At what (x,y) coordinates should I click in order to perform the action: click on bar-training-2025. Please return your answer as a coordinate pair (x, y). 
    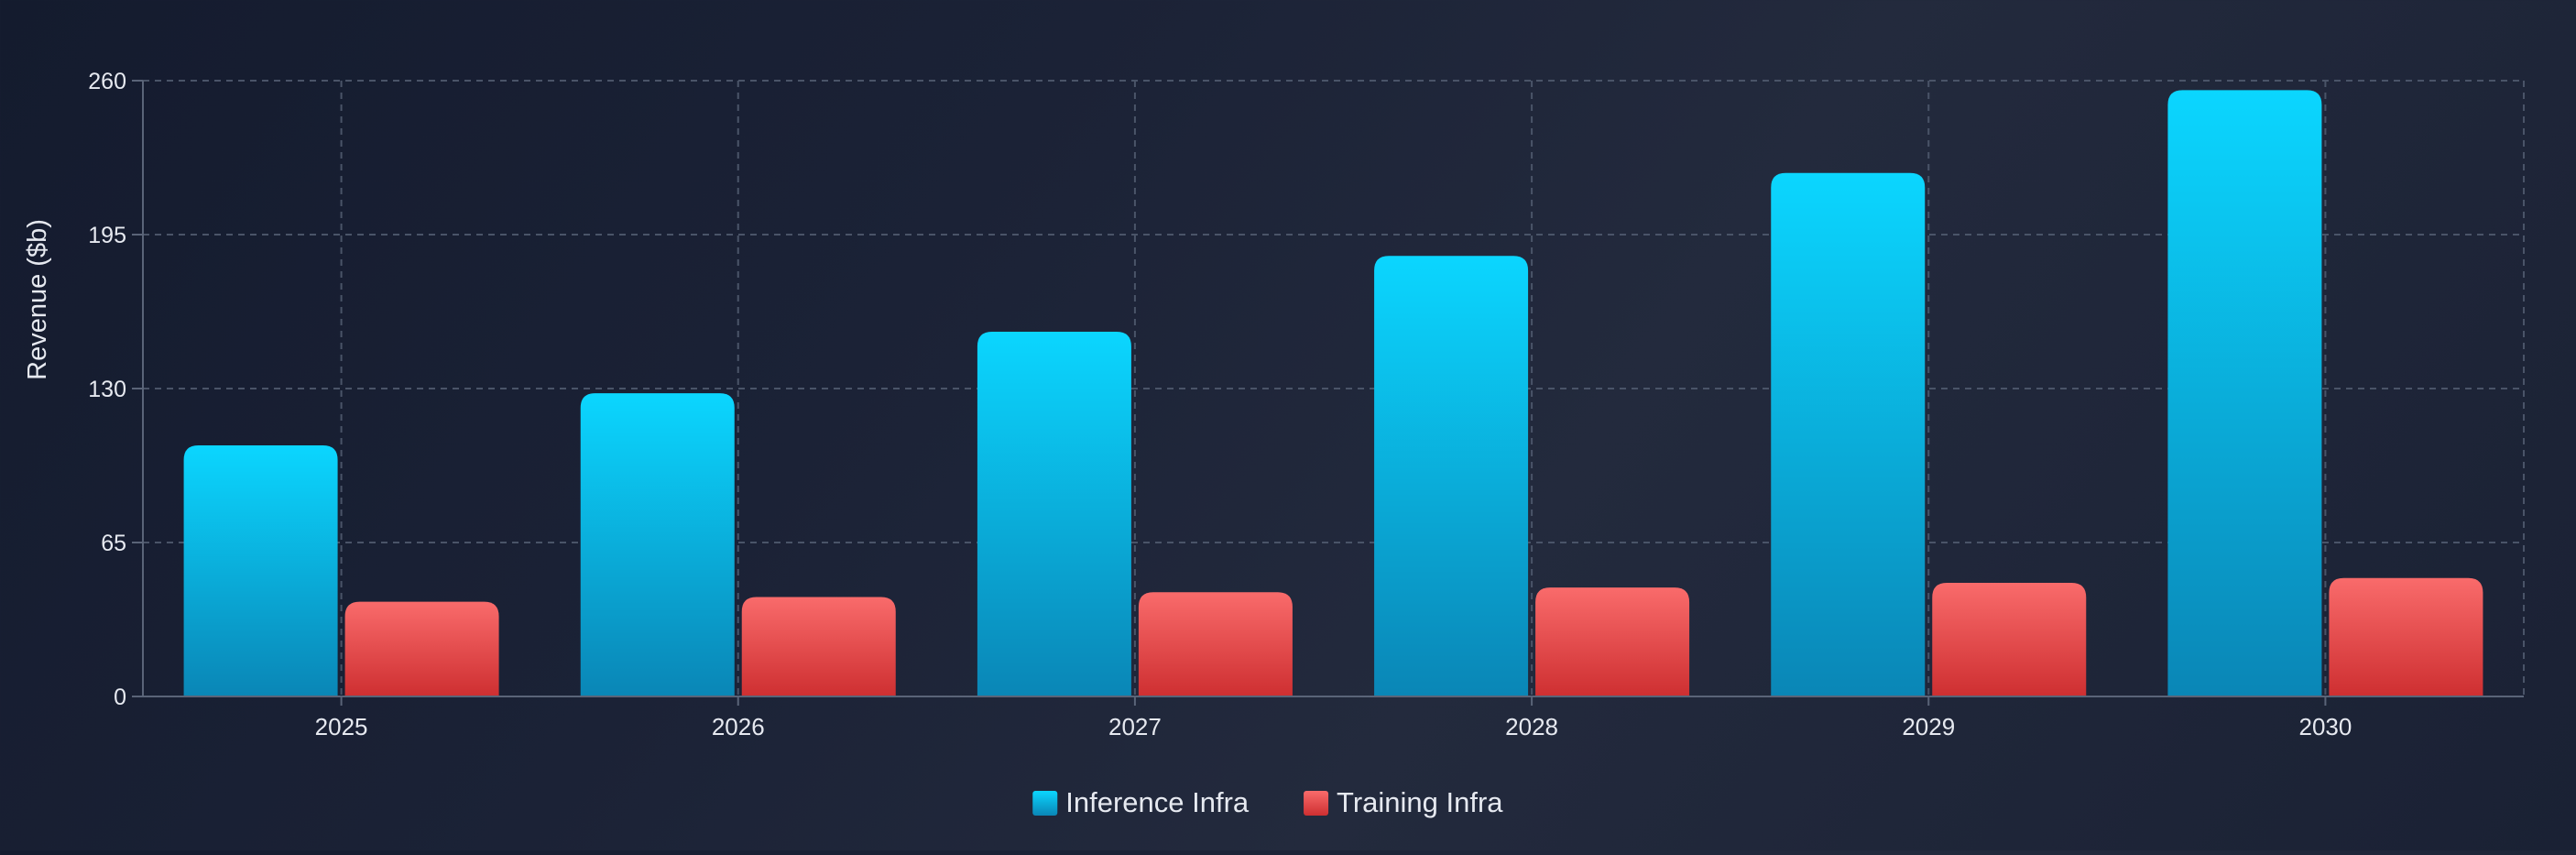
    Looking at the image, I should click on (422, 648).